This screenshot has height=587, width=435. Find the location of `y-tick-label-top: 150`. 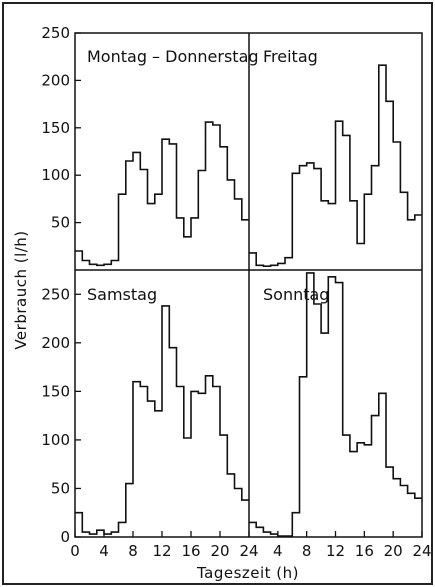

y-tick-label-top: 150 is located at coordinates (55, 128).